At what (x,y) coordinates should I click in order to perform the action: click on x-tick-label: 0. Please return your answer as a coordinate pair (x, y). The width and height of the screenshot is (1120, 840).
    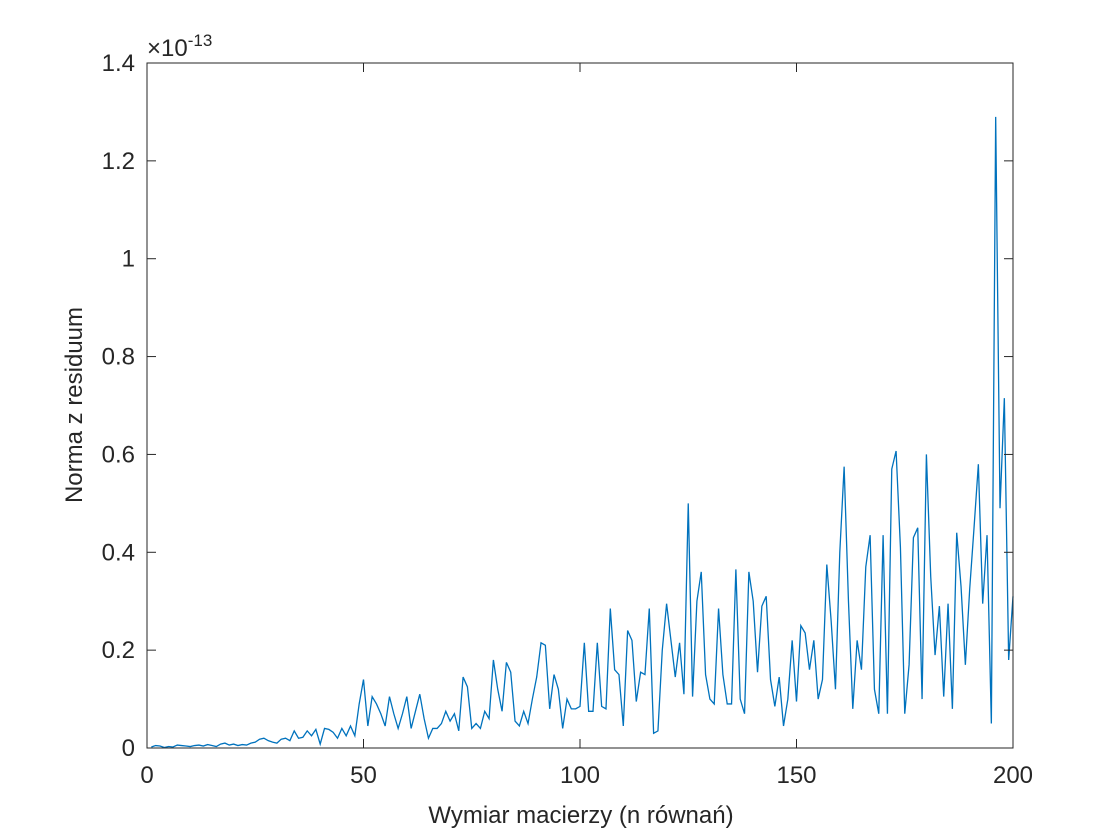
    Looking at the image, I should click on (146, 775).